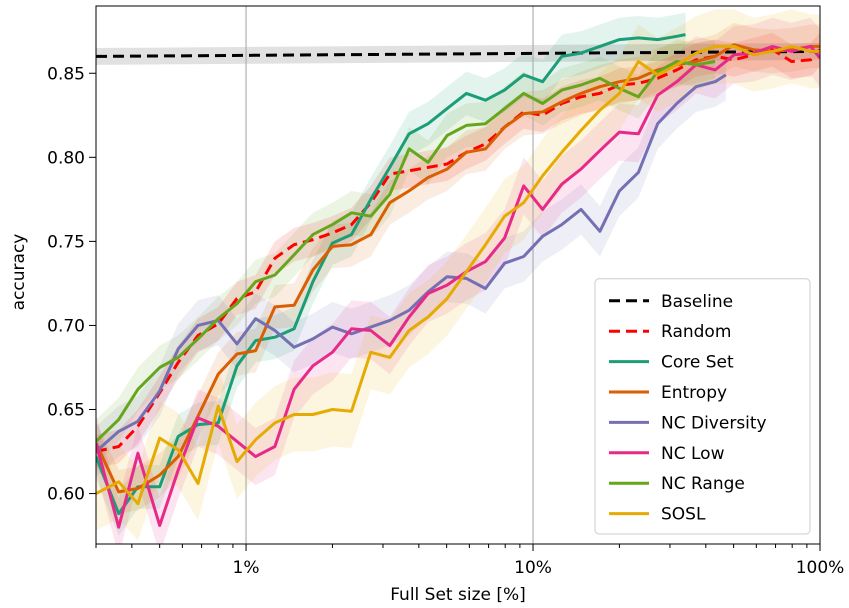  Describe the element at coordinates (66, 158) in the screenshot. I see `y-tick-label: 0.80` at that location.